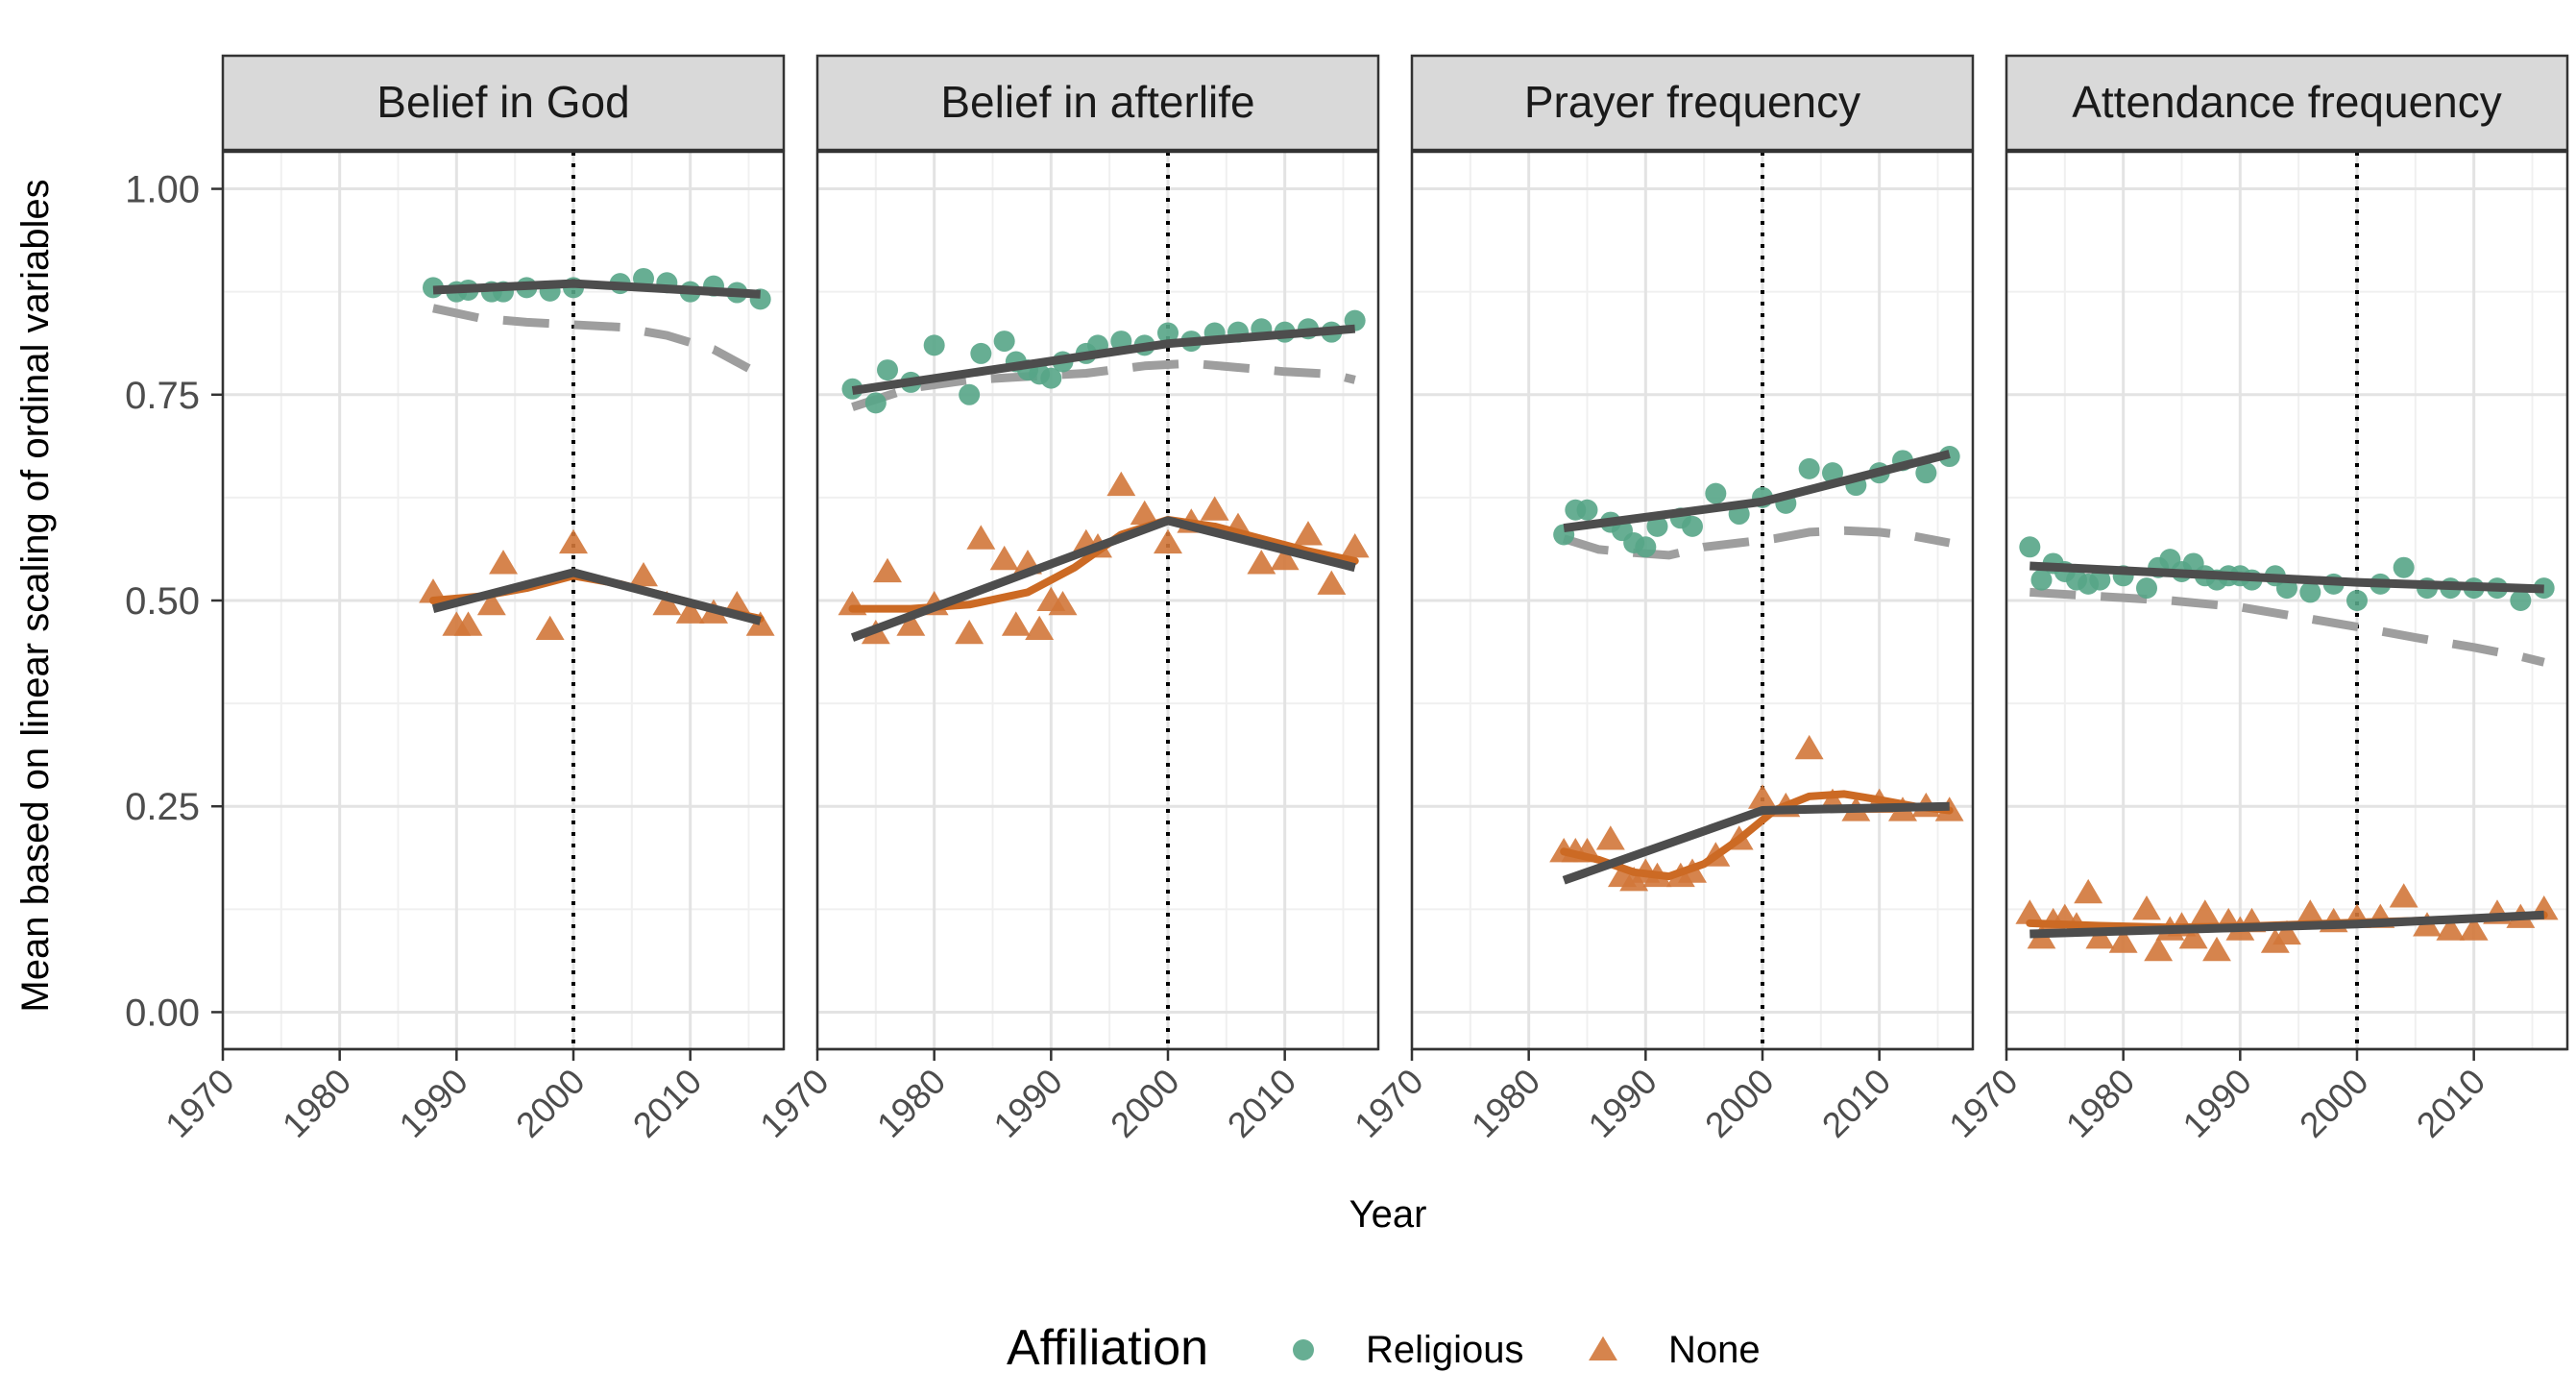 This screenshot has height=1397, width=2576. Describe the element at coordinates (1304, 1349) in the screenshot. I see `legend-religious-key` at that location.